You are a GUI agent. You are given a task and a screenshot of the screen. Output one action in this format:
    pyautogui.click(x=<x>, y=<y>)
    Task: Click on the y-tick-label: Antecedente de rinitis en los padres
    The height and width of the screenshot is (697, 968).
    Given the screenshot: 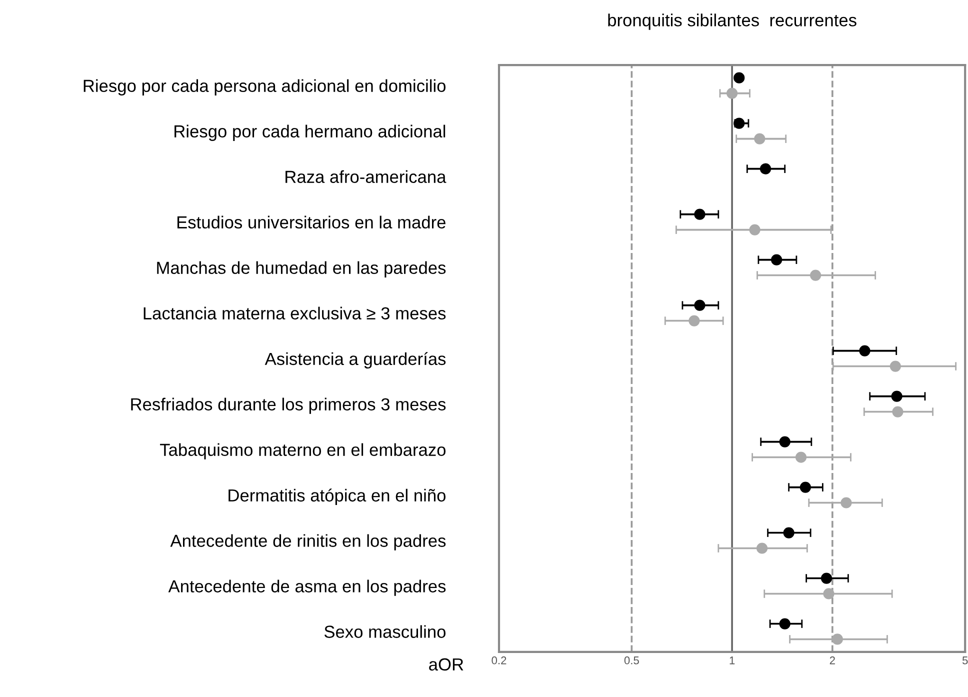 What is the action you would take?
    pyautogui.click(x=308, y=542)
    